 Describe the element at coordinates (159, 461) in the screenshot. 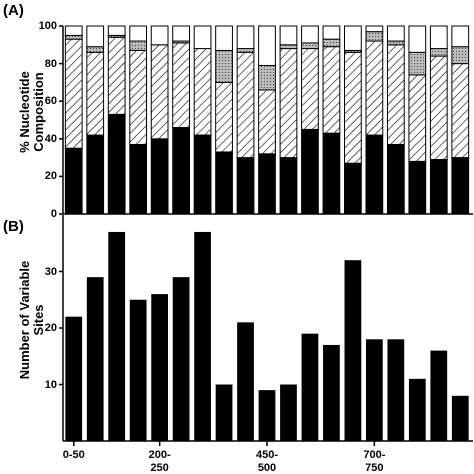

I see `x-tick-label: 200-250` at that location.